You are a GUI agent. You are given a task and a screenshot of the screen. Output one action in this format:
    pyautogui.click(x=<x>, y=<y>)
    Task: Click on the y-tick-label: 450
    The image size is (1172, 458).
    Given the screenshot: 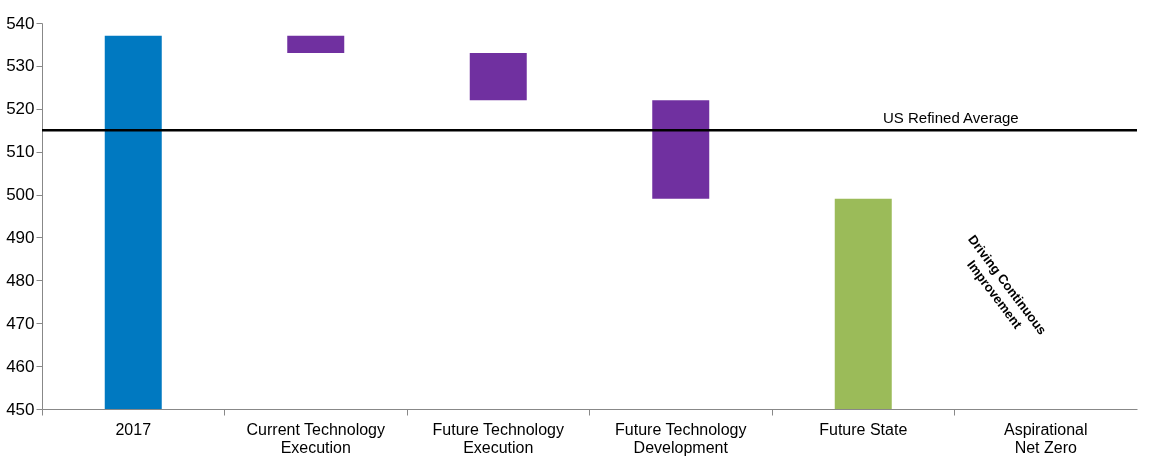 What is the action you would take?
    pyautogui.click(x=20, y=409)
    